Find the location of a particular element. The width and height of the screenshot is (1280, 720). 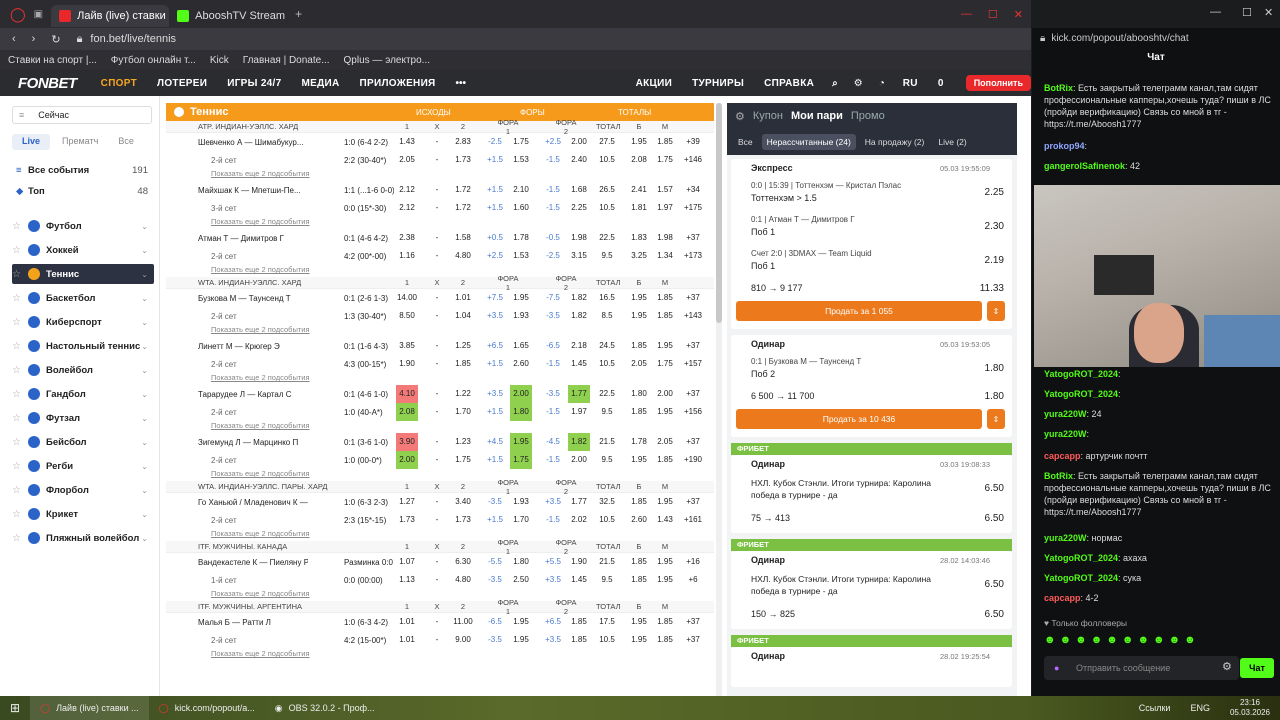

maximize-icon: ☐ is located at coordinates (1247, 13).